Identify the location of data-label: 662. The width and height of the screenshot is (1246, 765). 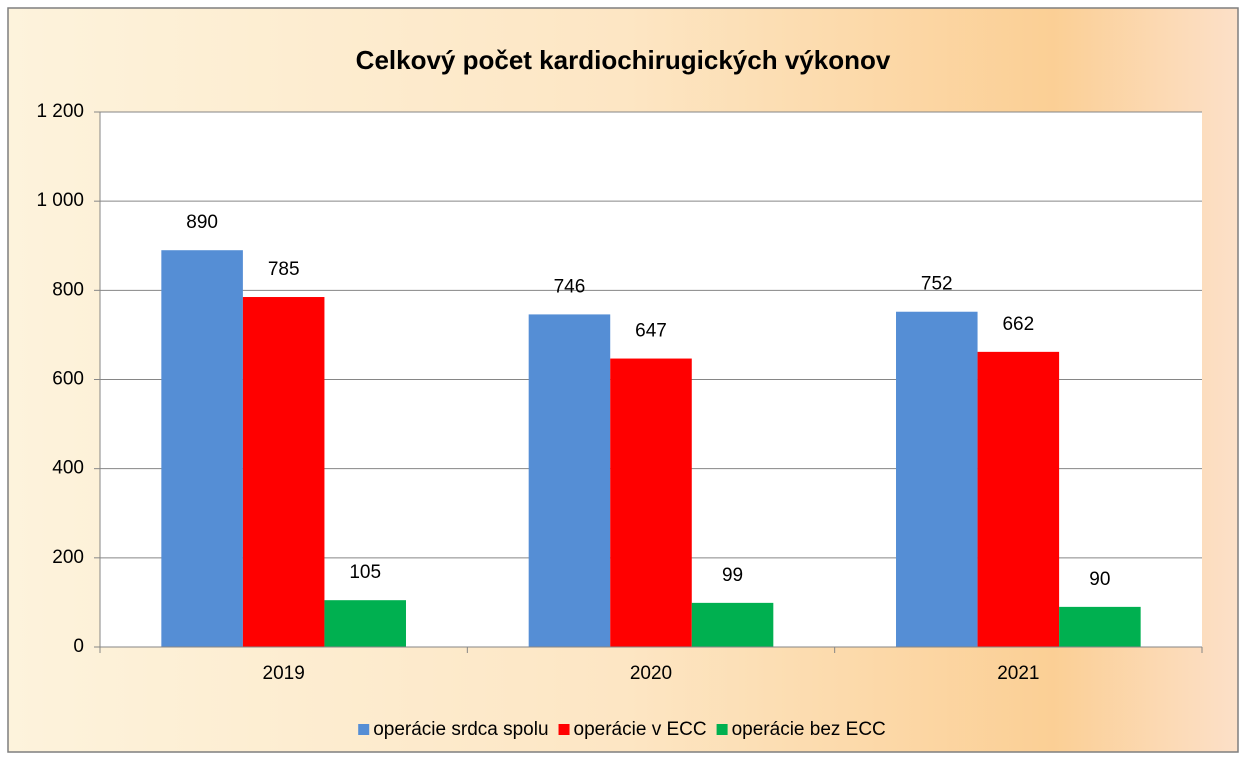
(1018, 324).